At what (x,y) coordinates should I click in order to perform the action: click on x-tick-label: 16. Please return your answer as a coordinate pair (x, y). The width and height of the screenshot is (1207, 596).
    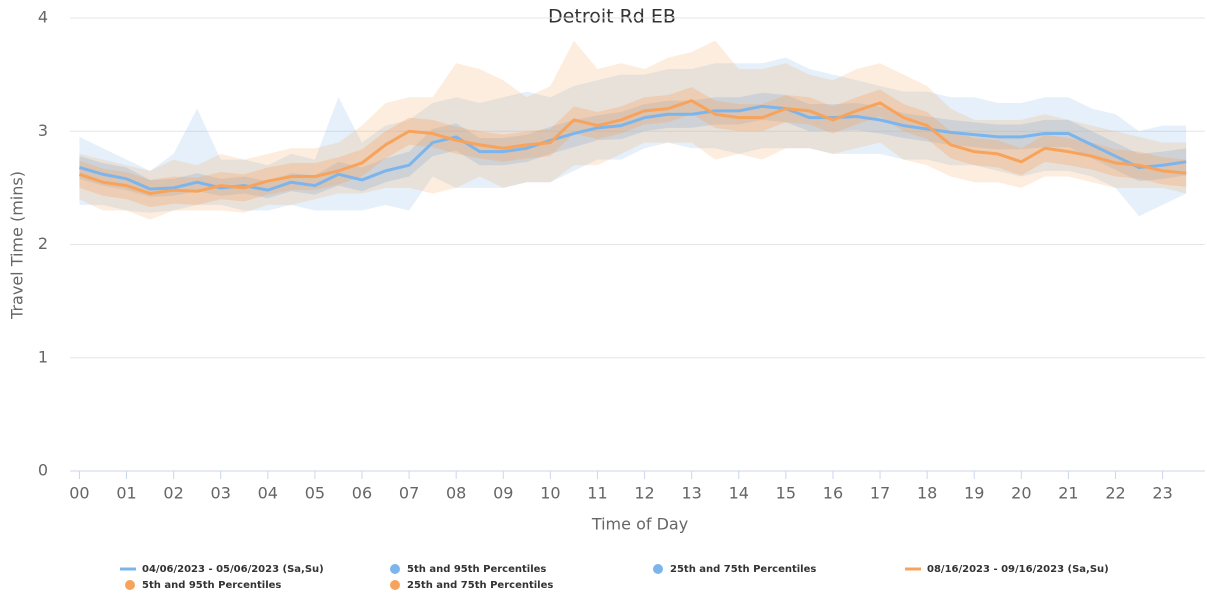
    Looking at the image, I should click on (833, 493).